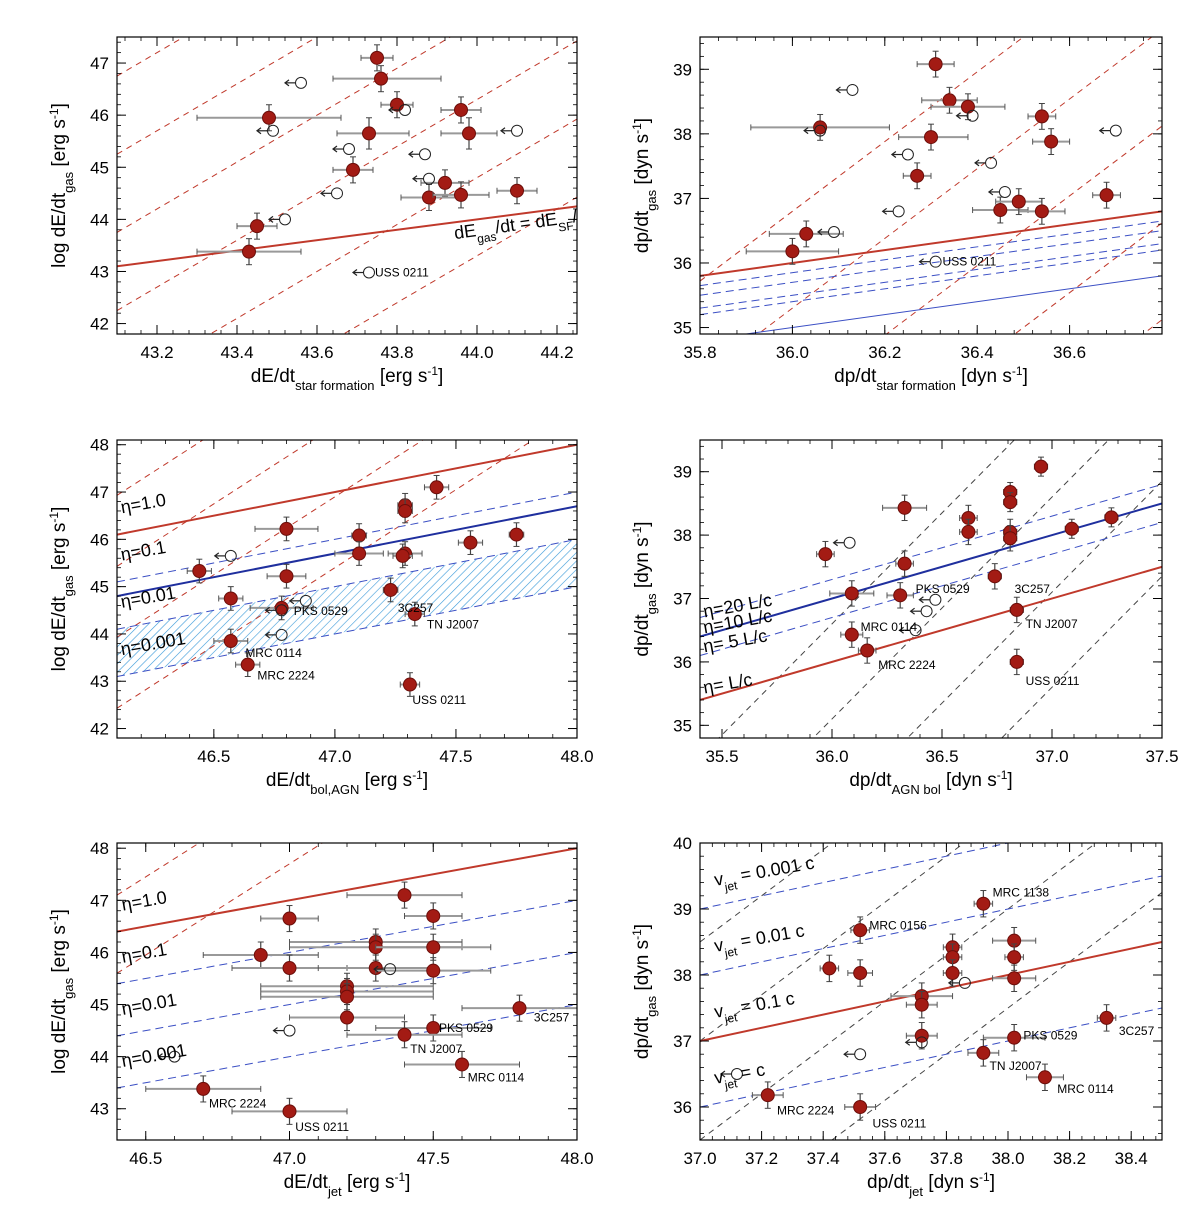 The width and height of the screenshot is (1200, 1222). Describe the element at coordinates (682, 1107) in the screenshot. I see `y-tick-label: 36` at that location.